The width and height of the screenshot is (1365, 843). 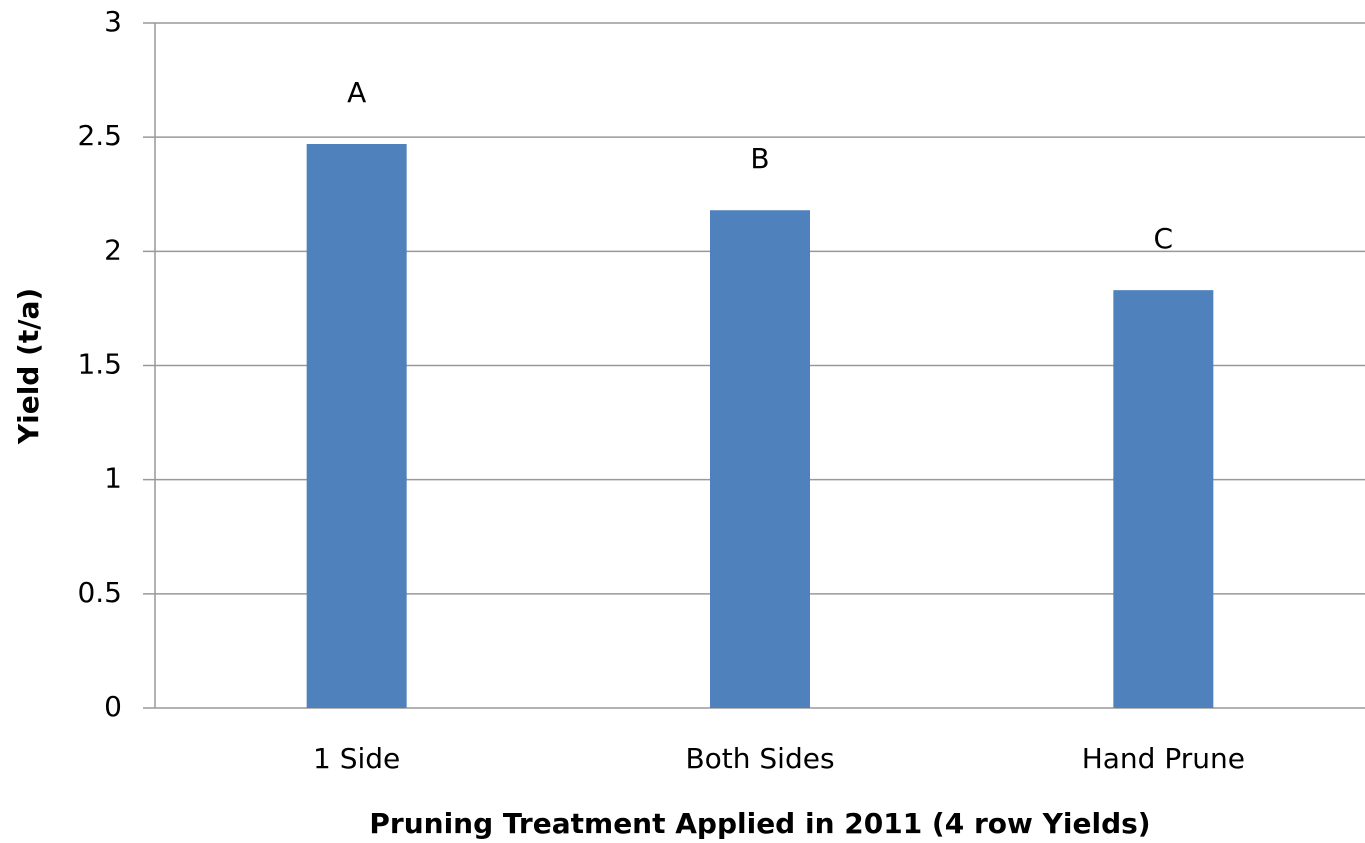 What do you see at coordinates (99, 135) in the screenshot?
I see `y-tick-label: 2.5` at bounding box center [99, 135].